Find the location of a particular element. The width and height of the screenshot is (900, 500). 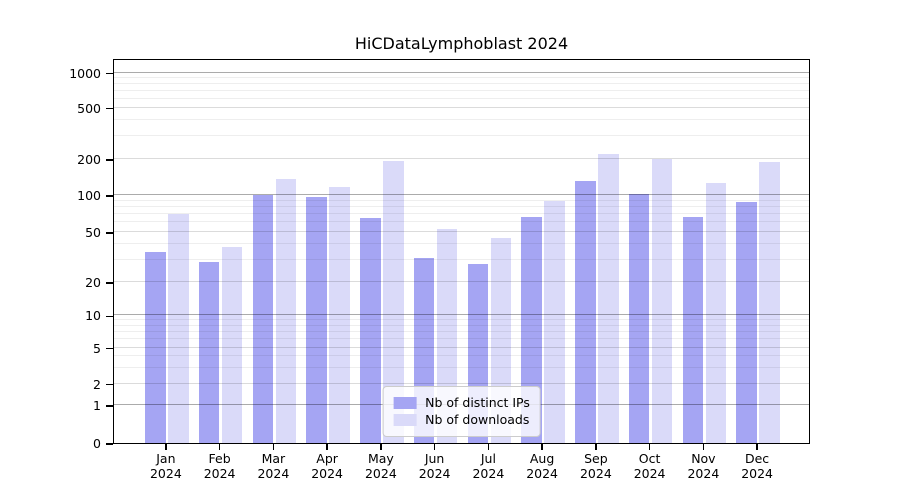

x-tick-label: Apr 2024 is located at coordinates (327, 466).